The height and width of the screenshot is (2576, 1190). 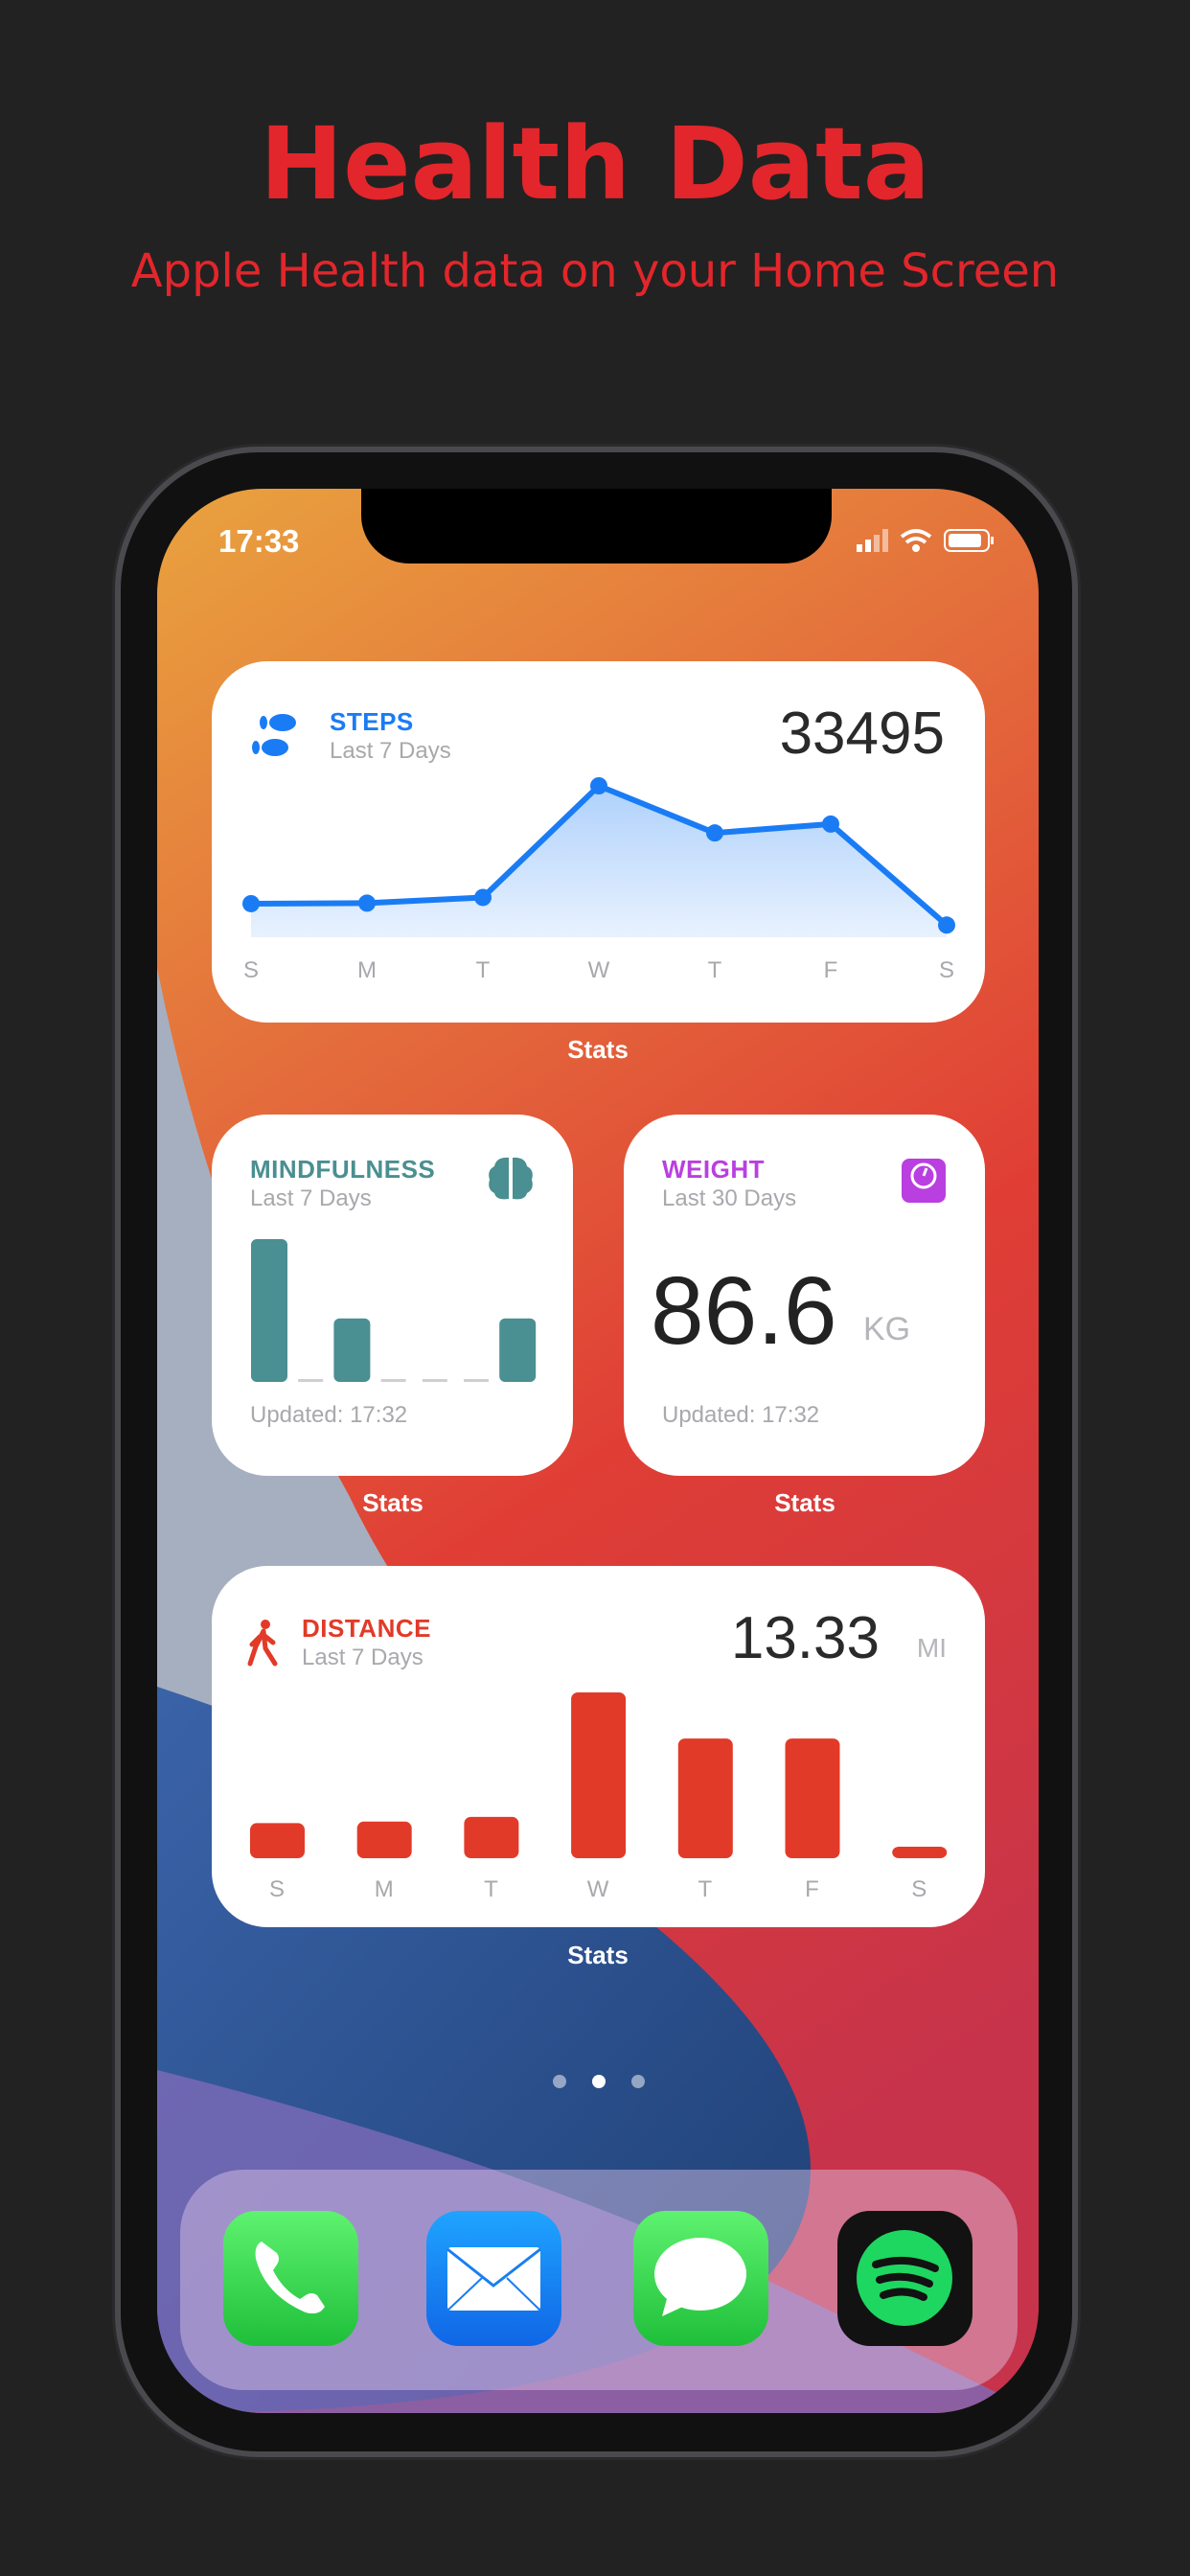 What do you see at coordinates (744, 1311) in the screenshot?
I see `weight-value: 86.6` at bounding box center [744, 1311].